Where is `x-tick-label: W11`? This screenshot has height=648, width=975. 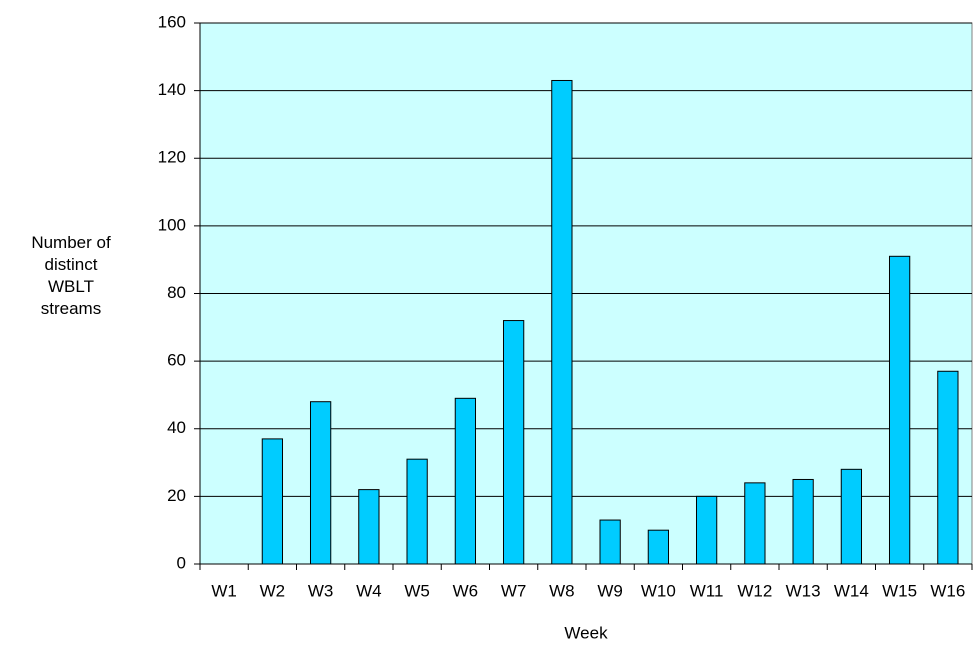 x-tick-label: W11 is located at coordinates (707, 590).